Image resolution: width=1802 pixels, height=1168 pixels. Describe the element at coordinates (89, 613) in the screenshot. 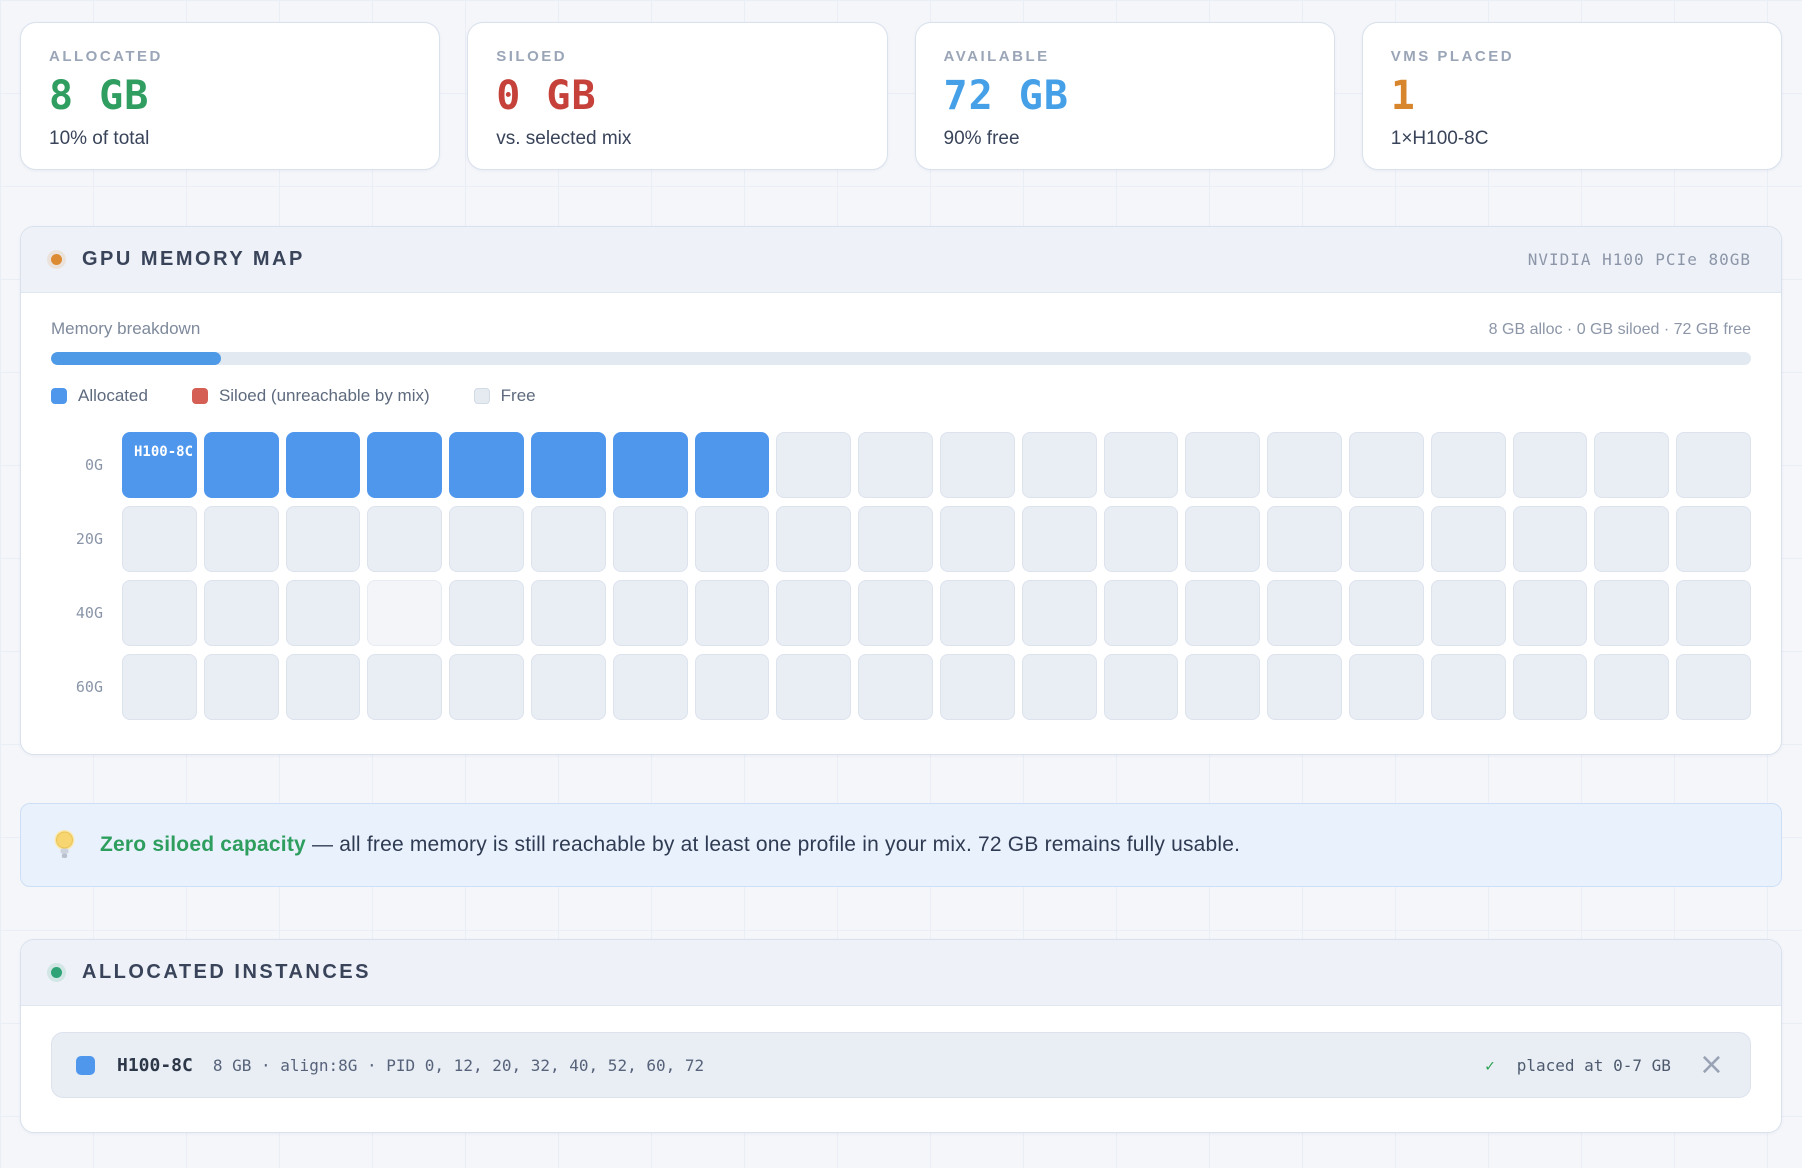

I see `grid-row-label: 40G` at that location.